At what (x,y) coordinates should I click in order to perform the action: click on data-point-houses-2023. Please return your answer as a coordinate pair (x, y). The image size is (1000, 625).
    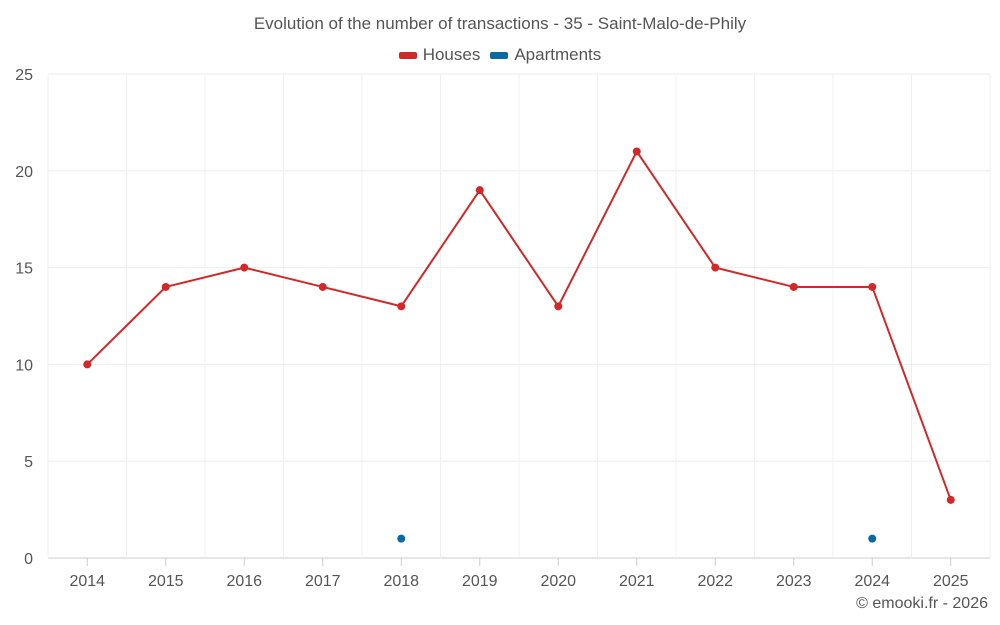
    Looking at the image, I should click on (793, 286).